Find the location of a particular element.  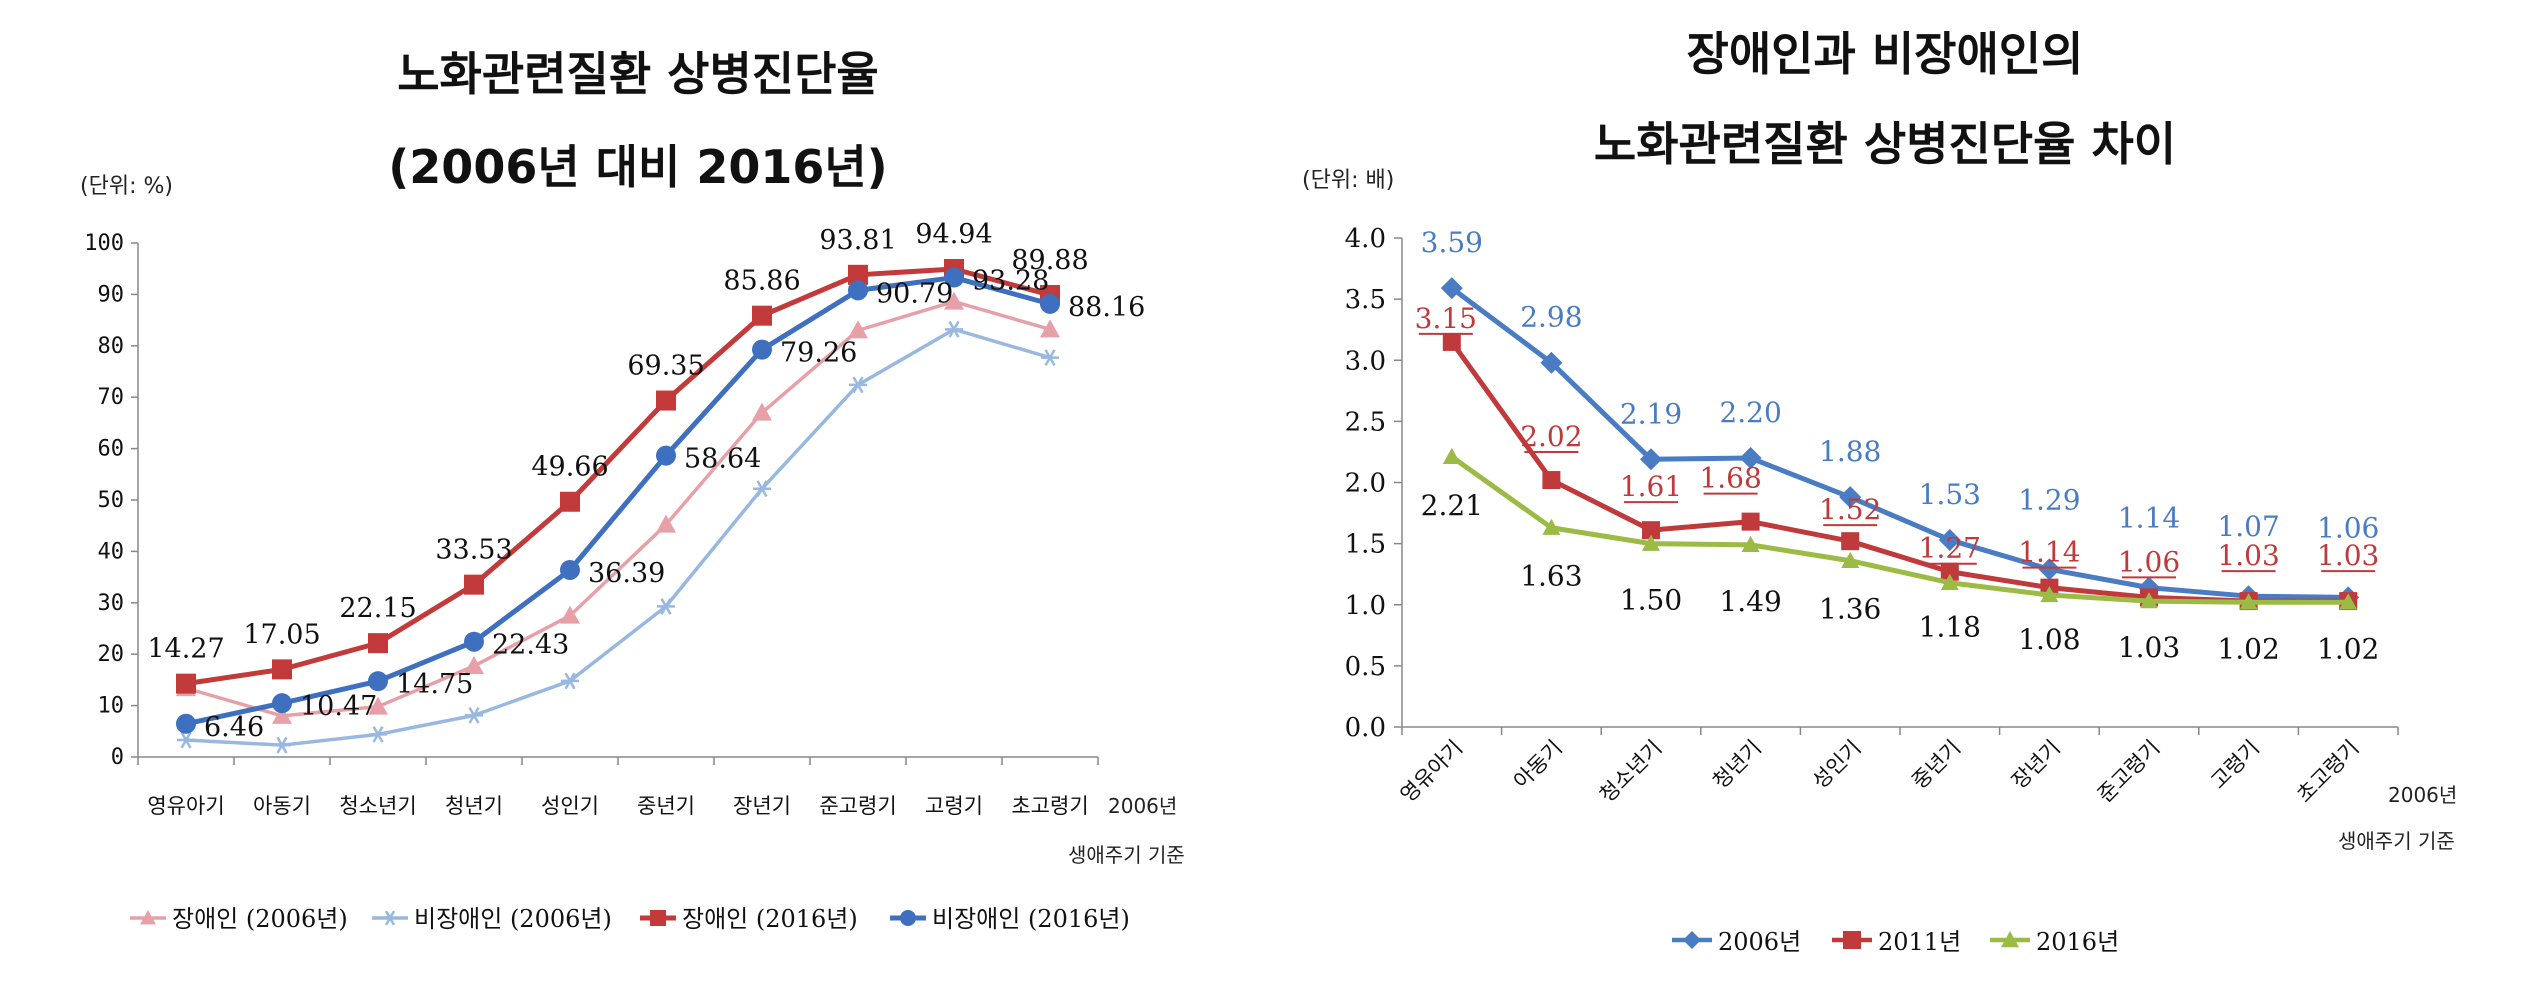

right-y-tick-label: 2.5 is located at coordinates (1365, 422).